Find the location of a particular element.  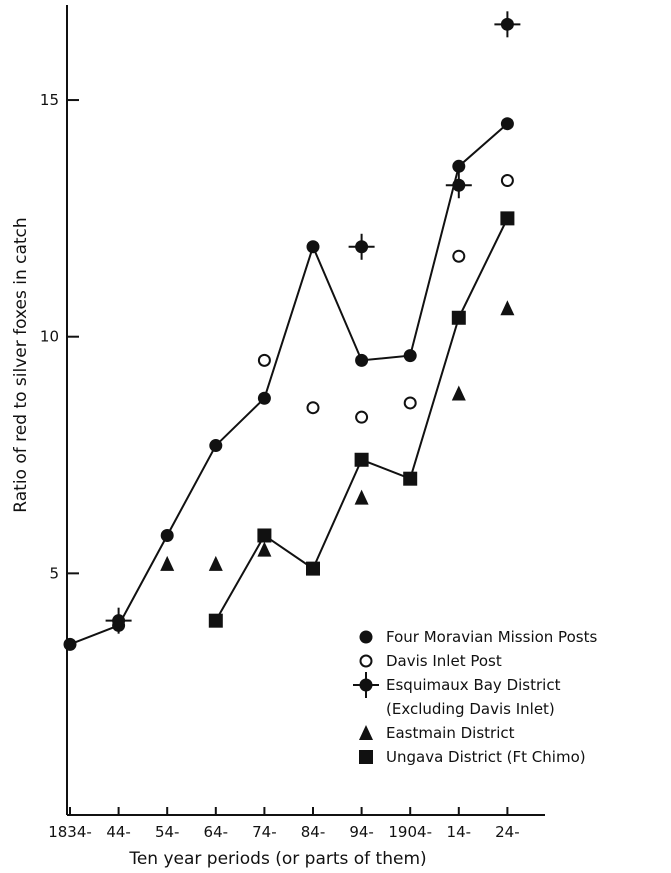

legend-label: Esquimaux Bay District is located at coordinates (473, 685).